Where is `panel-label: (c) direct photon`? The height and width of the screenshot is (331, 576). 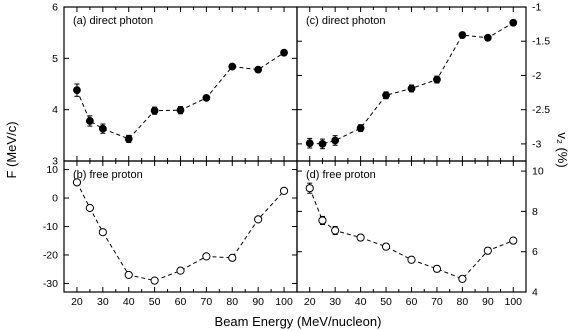
panel-label: (c) direct photon is located at coordinates (345, 21).